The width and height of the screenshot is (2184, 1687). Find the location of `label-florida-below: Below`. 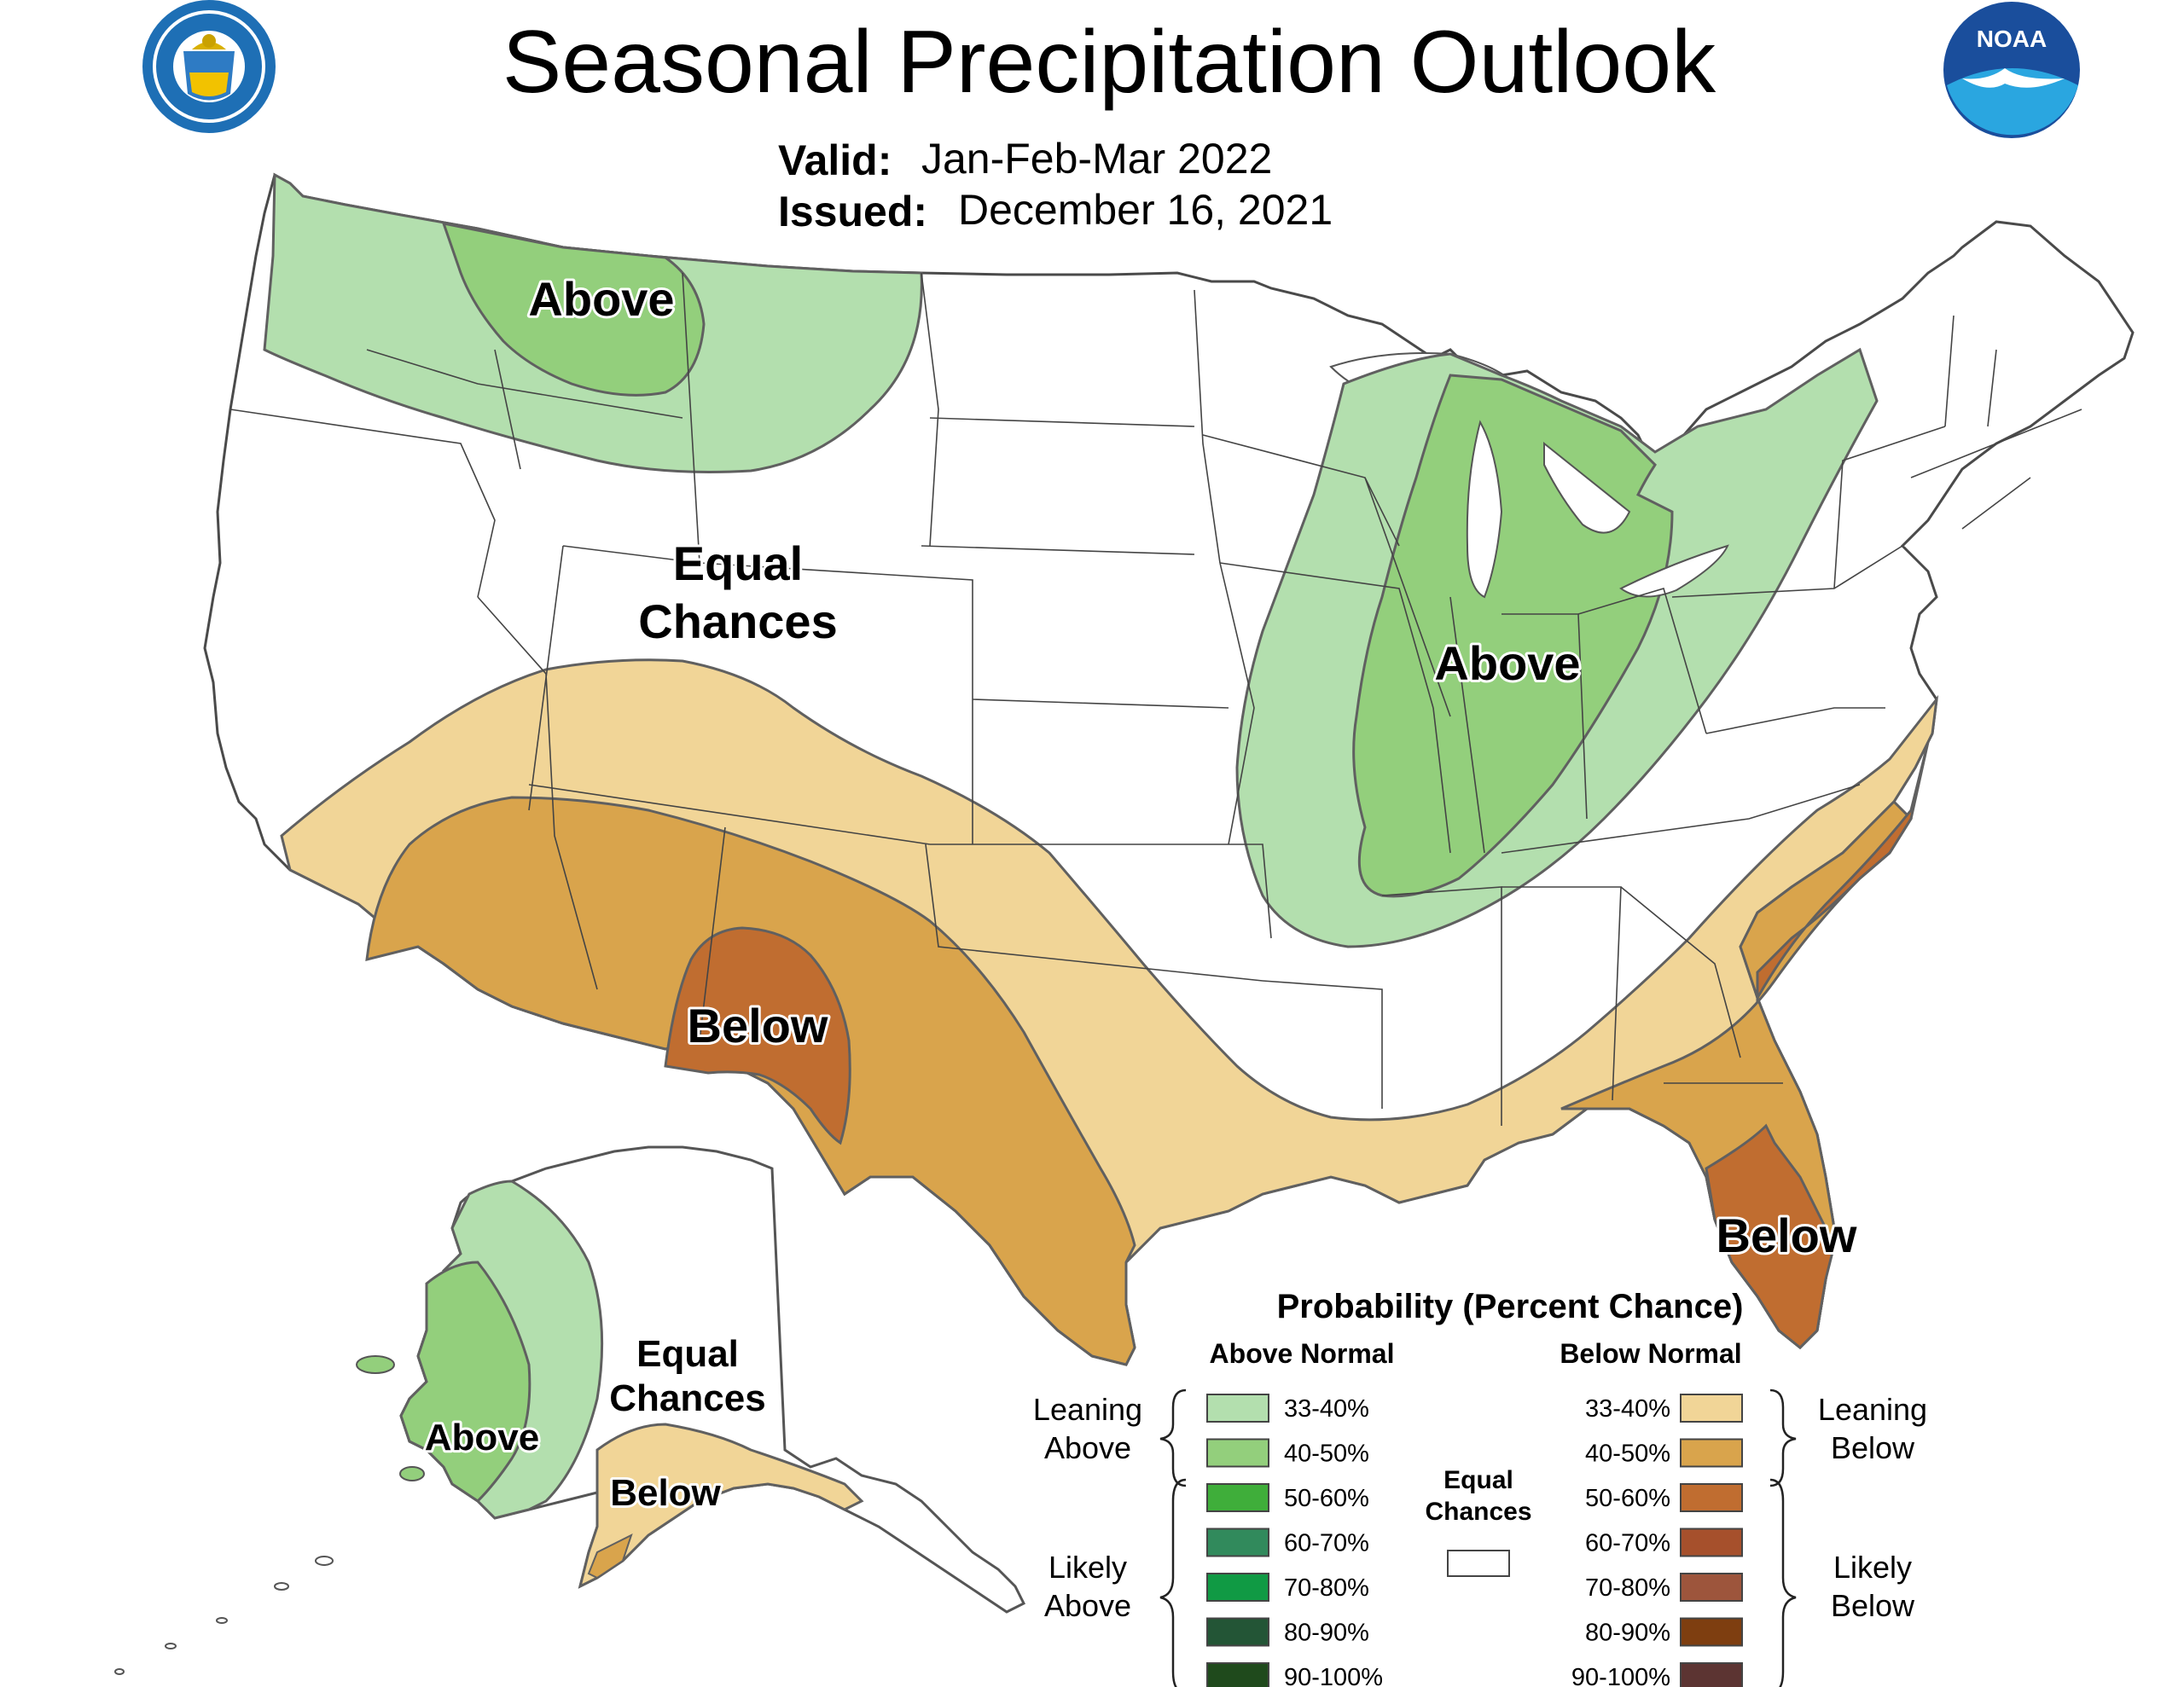

label-florida-below: Below is located at coordinates (1786, 1236).